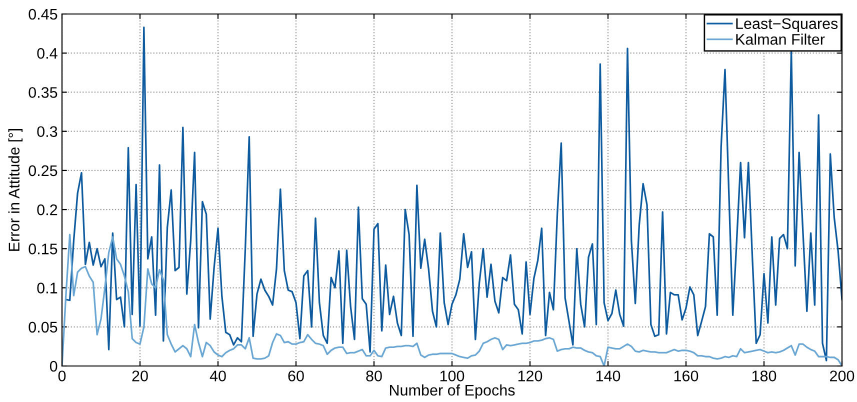  Describe the element at coordinates (374, 376) in the screenshot. I see `x-tick-label: 80` at that location.